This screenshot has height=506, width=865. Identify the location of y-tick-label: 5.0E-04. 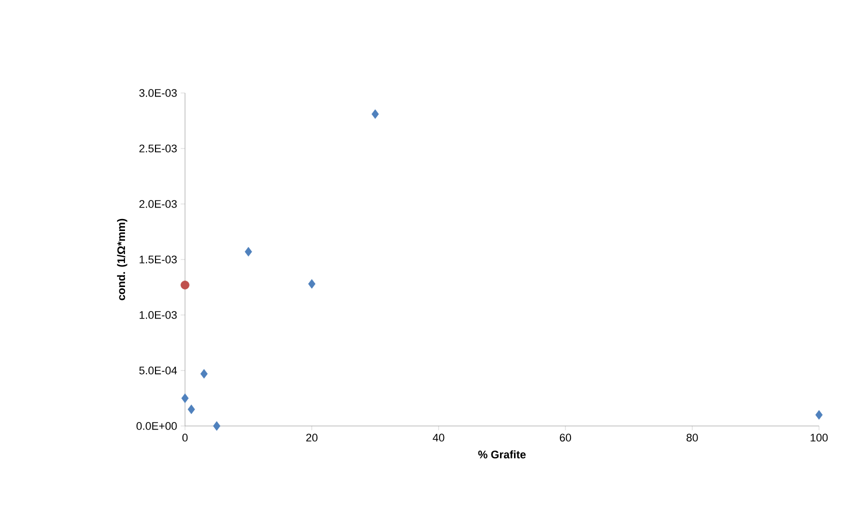
(158, 370).